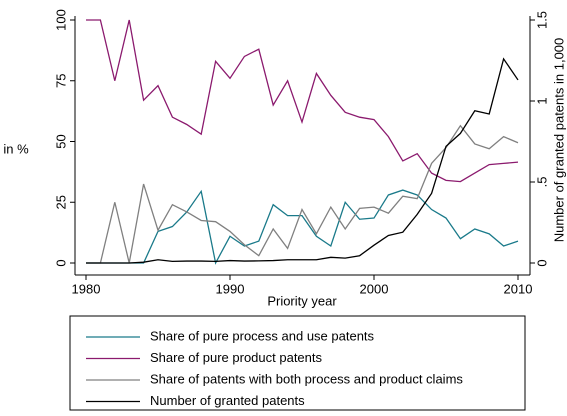  Describe the element at coordinates (16, 148) in the screenshot. I see `y-axis-label: in %` at that location.